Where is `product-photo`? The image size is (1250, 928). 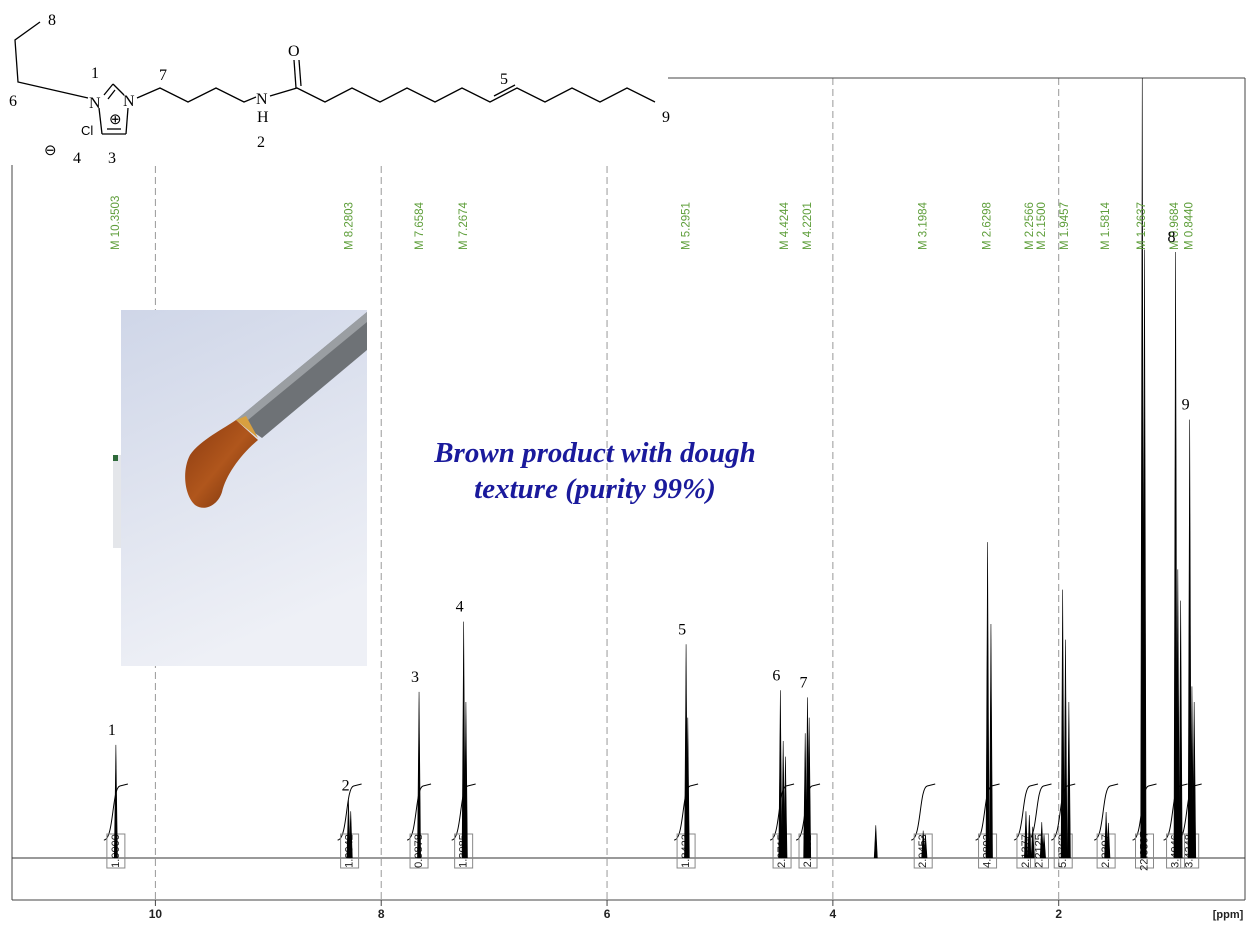 product-photo is located at coordinates (240, 488).